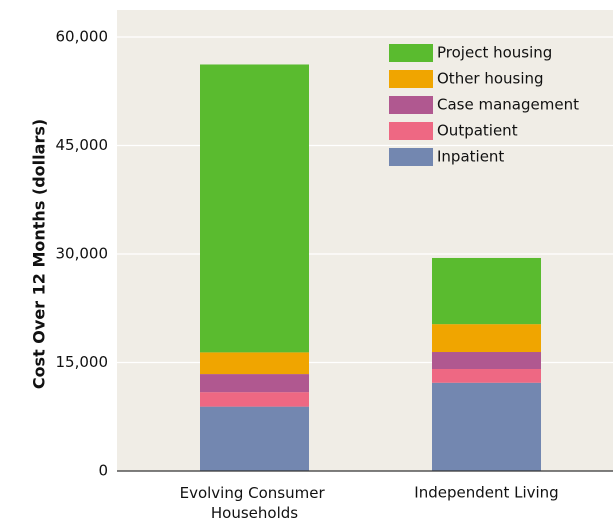 This screenshot has width=613, height=524. What do you see at coordinates (255, 503) in the screenshot?
I see `x-tick-label: Evolving Consumer Households` at bounding box center [255, 503].